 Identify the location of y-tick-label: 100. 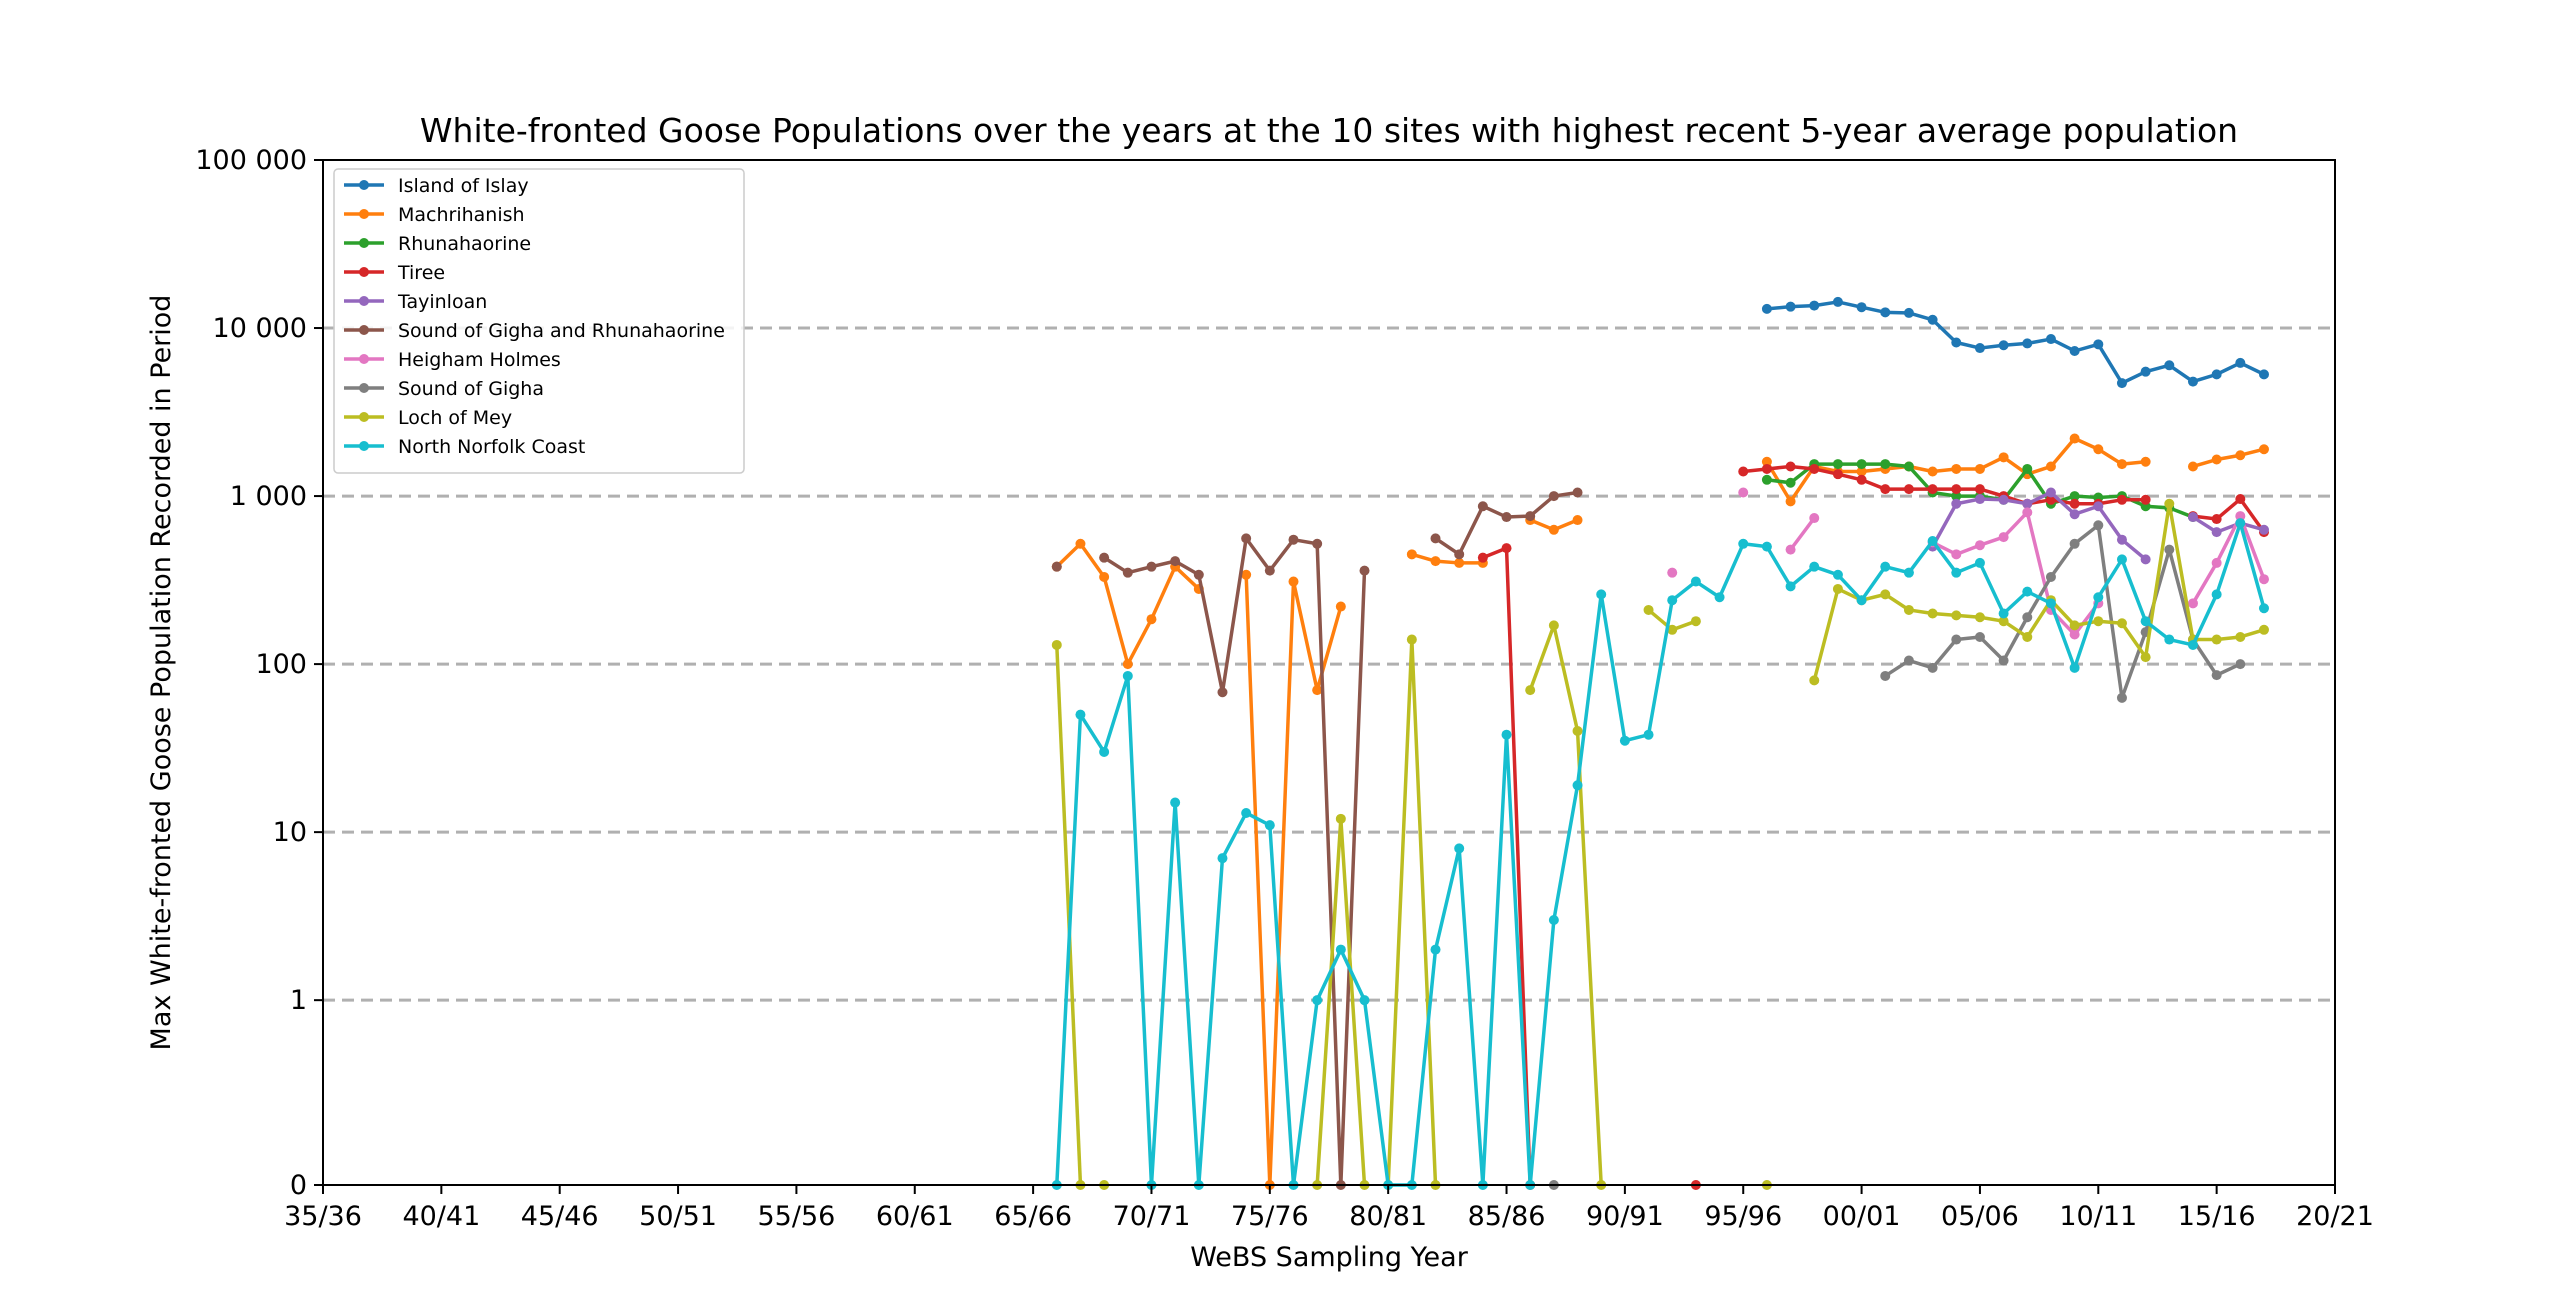
(281, 664).